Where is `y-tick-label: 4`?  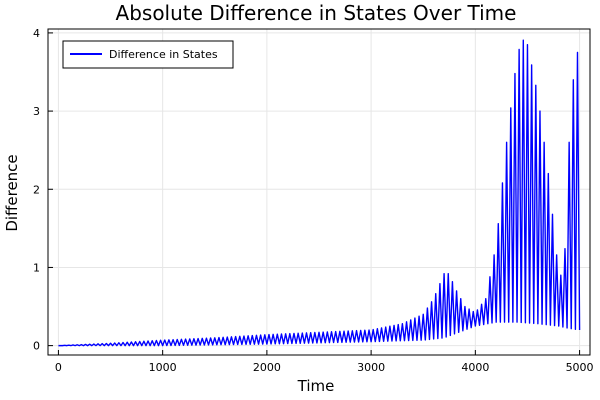
y-tick-label: 4 is located at coordinates (36, 33).